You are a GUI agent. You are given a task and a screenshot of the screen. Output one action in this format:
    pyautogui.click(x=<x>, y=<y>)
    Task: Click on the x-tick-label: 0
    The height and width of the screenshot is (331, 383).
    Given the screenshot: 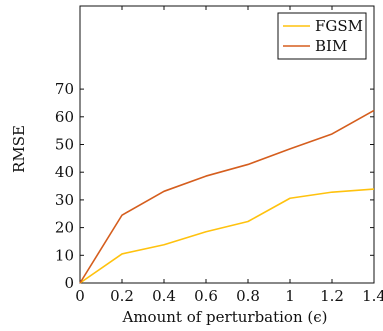 What is the action you would take?
    pyautogui.click(x=80, y=296)
    